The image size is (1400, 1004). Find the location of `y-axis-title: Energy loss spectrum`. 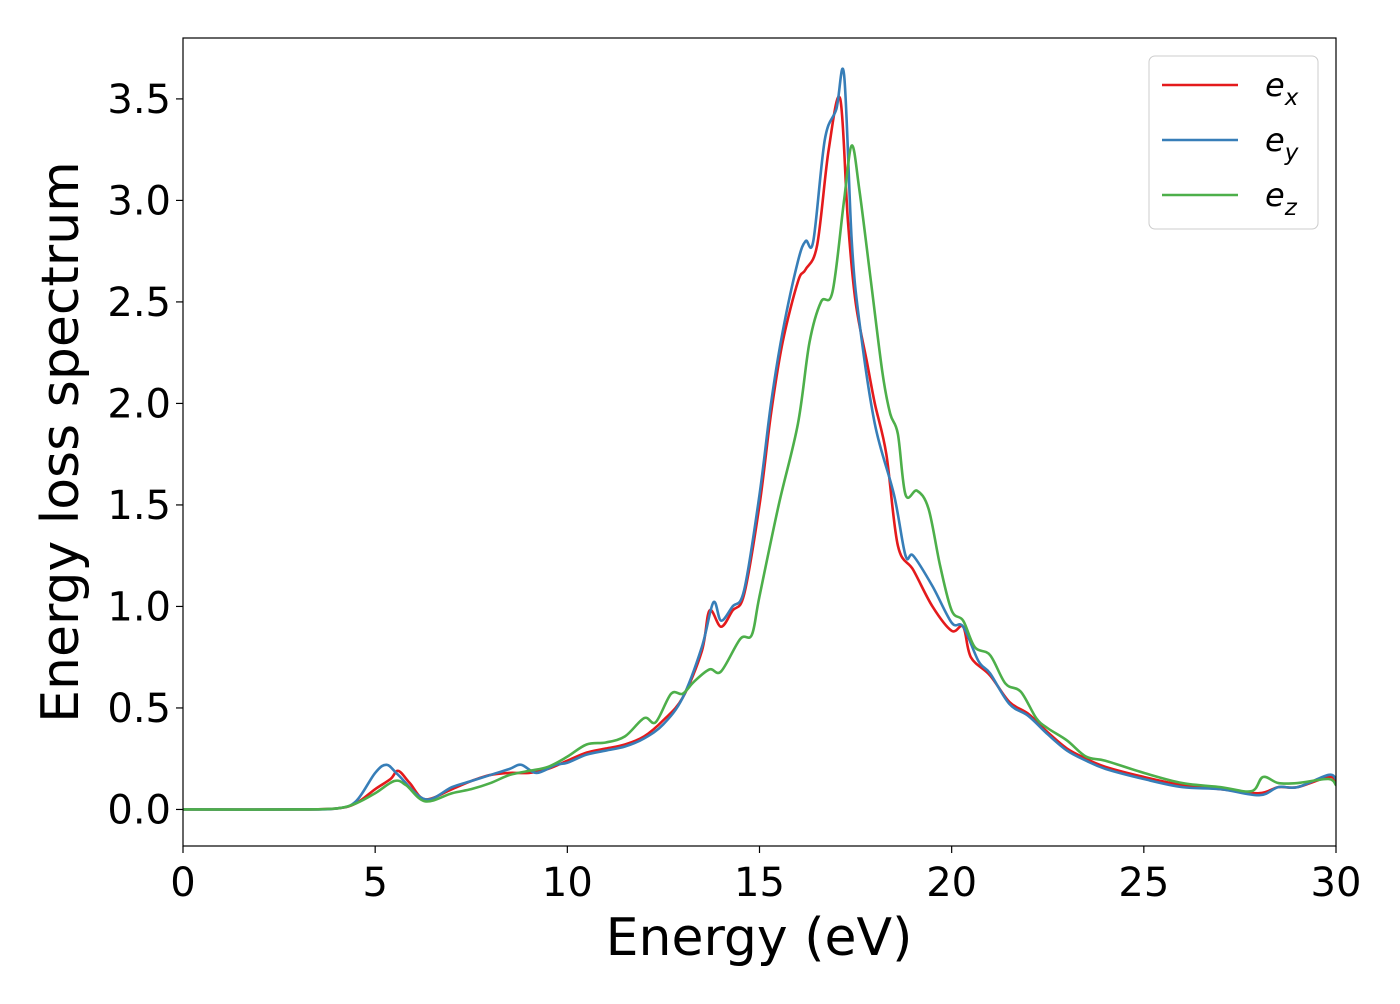

y-axis-title: Energy loss spectrum is located at coordinates (61, 442).